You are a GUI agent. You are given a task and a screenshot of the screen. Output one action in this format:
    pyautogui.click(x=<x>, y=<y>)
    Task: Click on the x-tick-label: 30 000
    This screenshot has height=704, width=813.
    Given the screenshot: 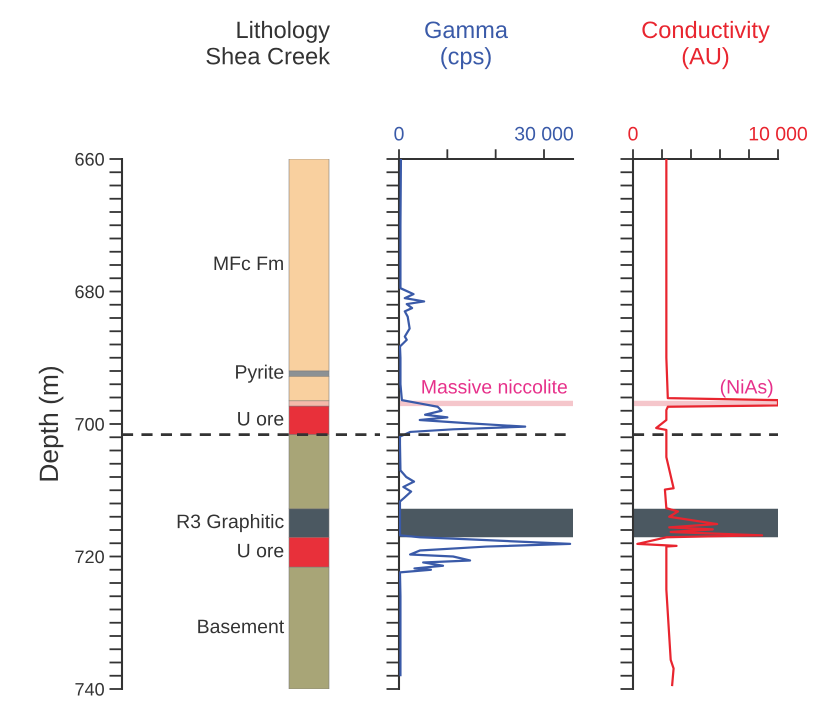 What is the action you would take?
    pyautogui.click(x=544, y=133)
    